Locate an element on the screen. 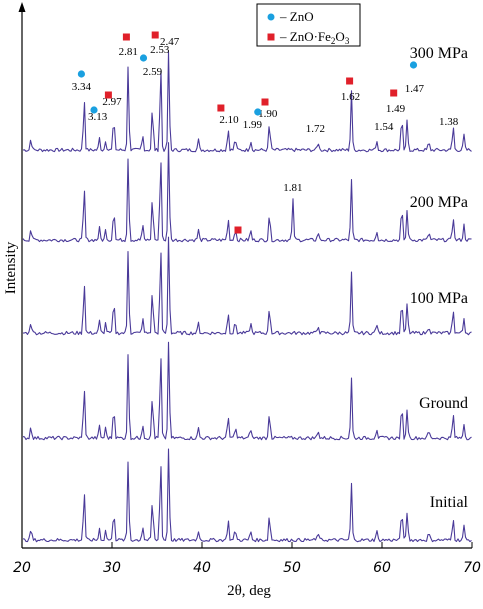 The height and width of the screenshot is (609, 483). peak-label: 1.38 is located at coordinates (449, 122).